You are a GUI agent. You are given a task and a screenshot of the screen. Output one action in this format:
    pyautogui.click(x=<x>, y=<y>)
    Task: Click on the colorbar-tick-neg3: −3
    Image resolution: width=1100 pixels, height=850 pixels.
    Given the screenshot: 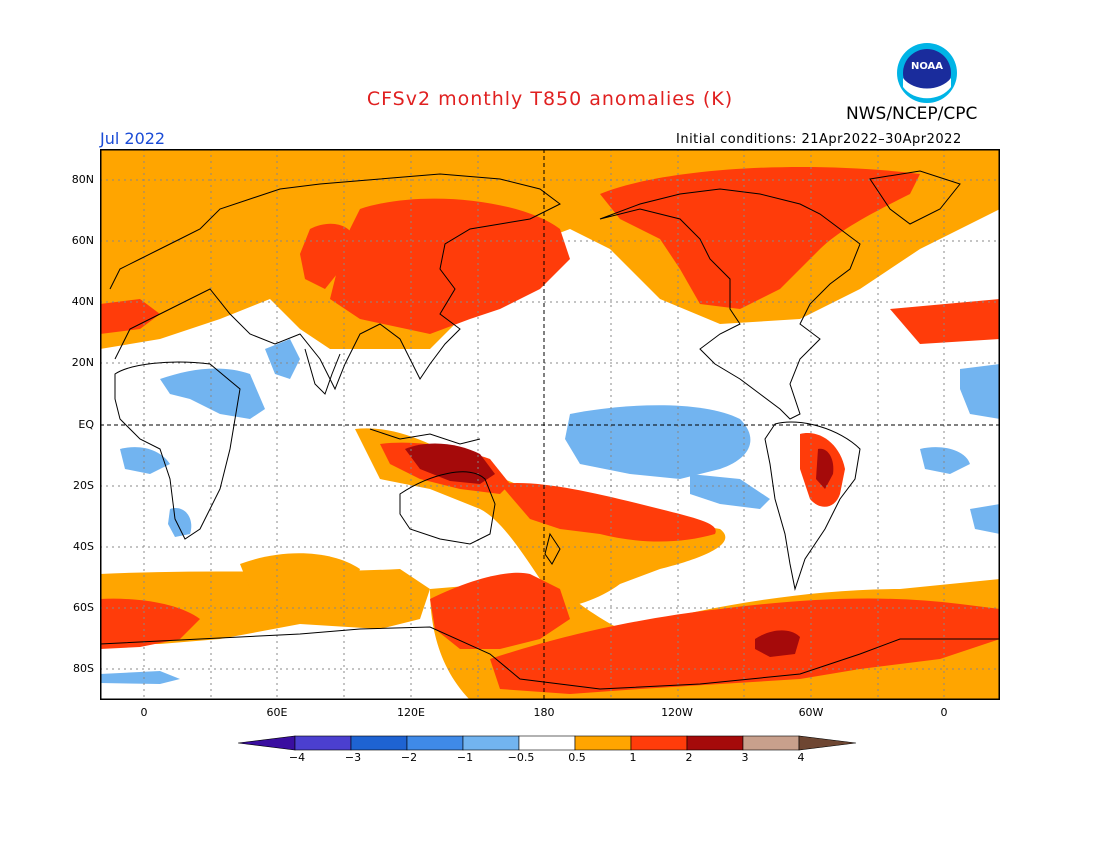 What is the action you would take?
    pyautogui.click(x=353, y=757)
    